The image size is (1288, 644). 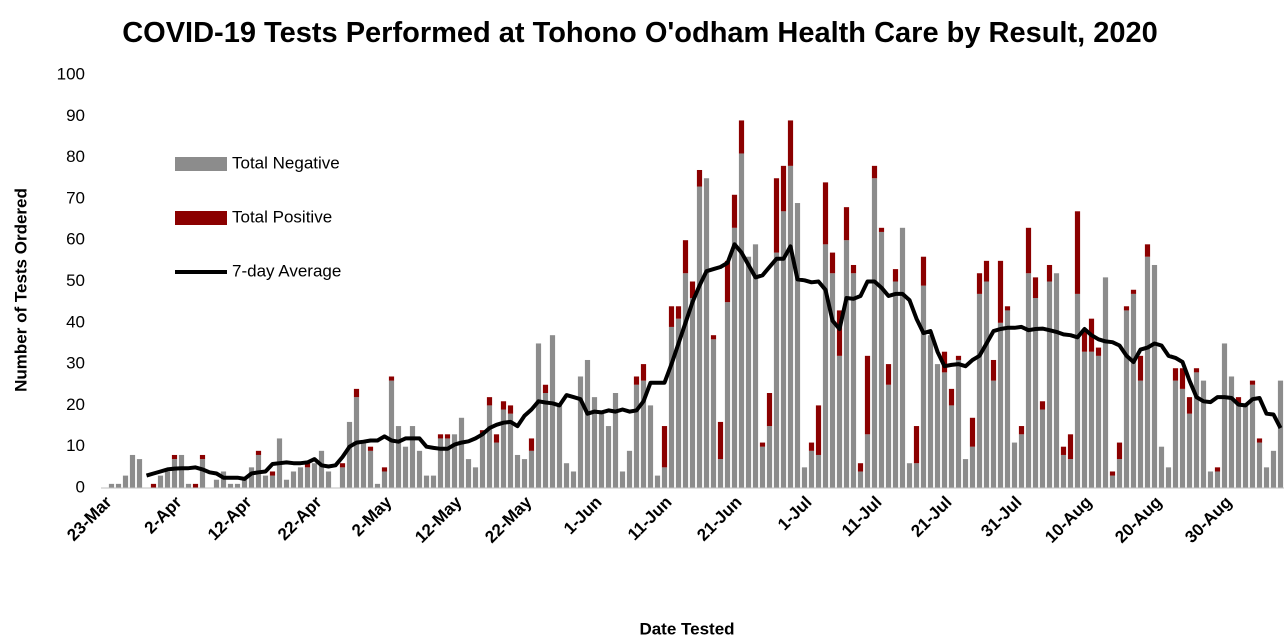 What do you see at coordinates (931, 517) in the screenshot?
I see `x-tick-label: 21-Jul` at bounding box center [931, 517].